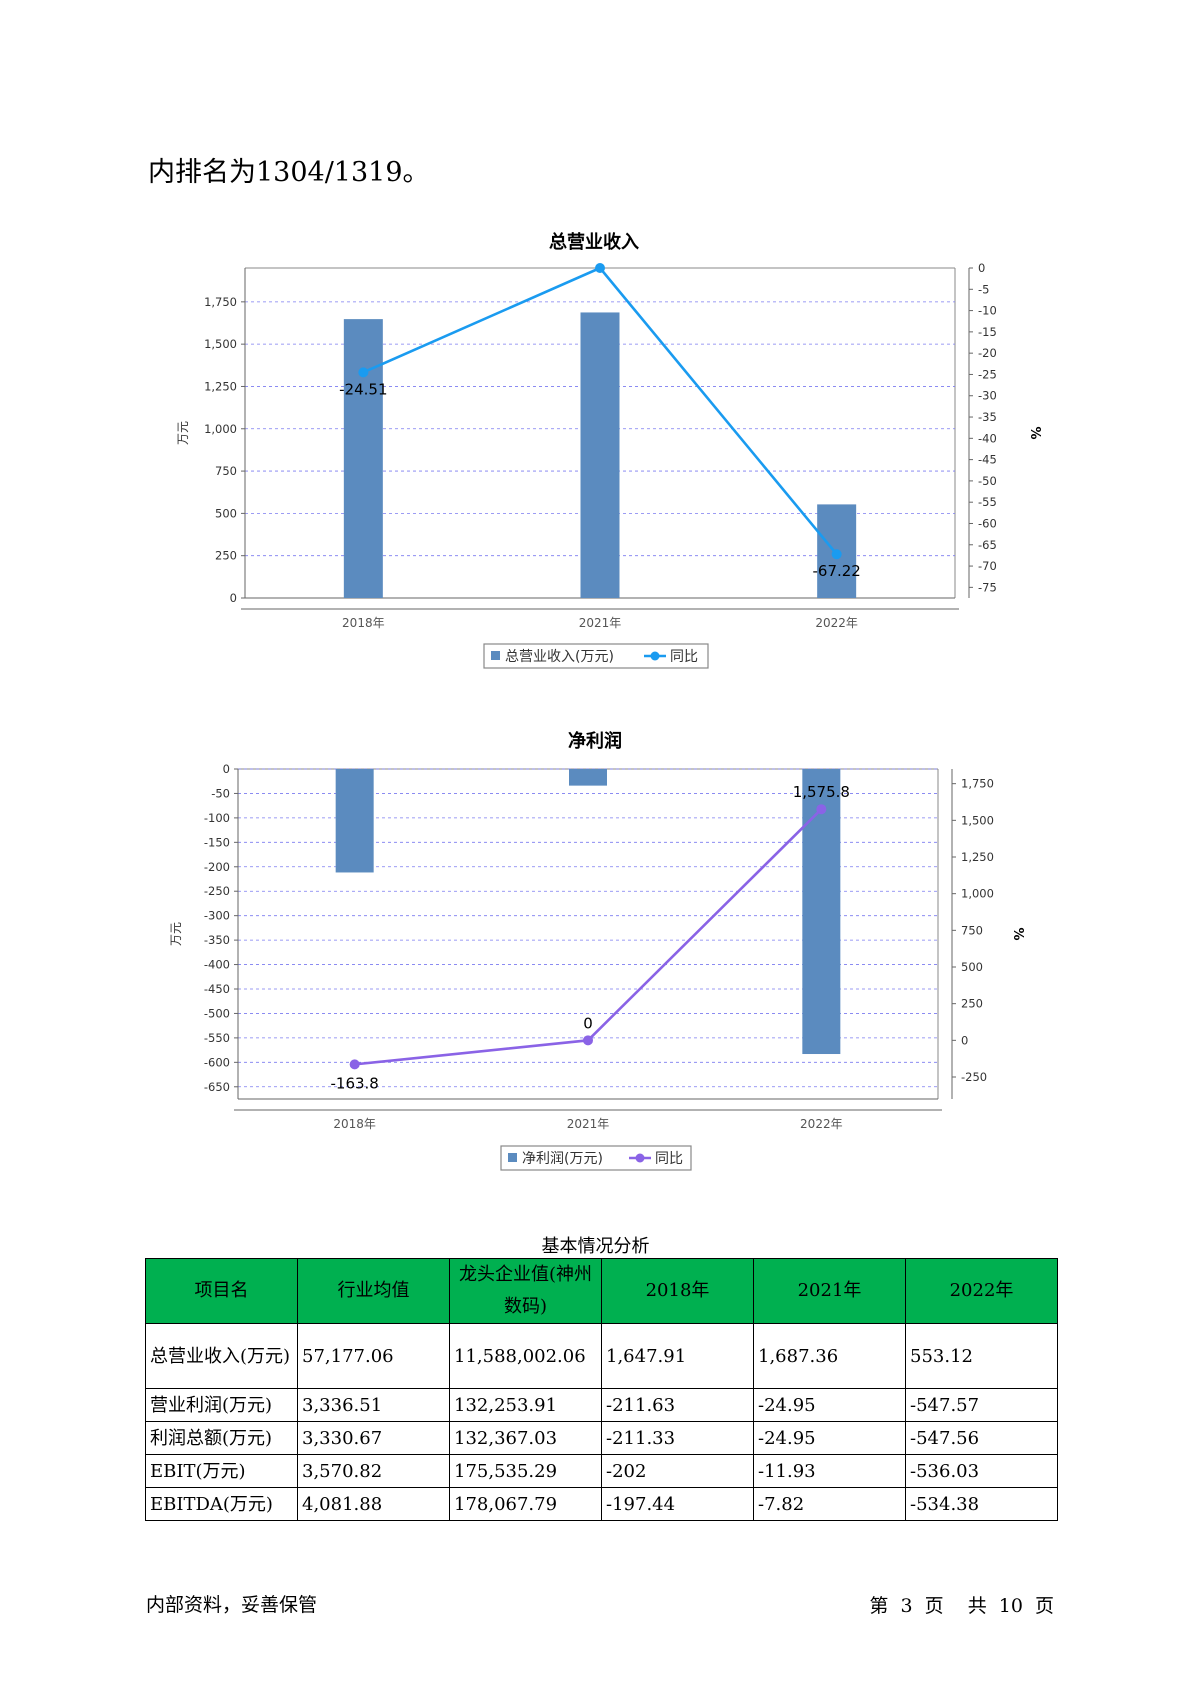 This screenshot has height=1684, width=1191. What do you see at coordinates (677, 1291) in the screenshot?
I see `table-header-cell: 2018年` at bounding box center [677, 1291].